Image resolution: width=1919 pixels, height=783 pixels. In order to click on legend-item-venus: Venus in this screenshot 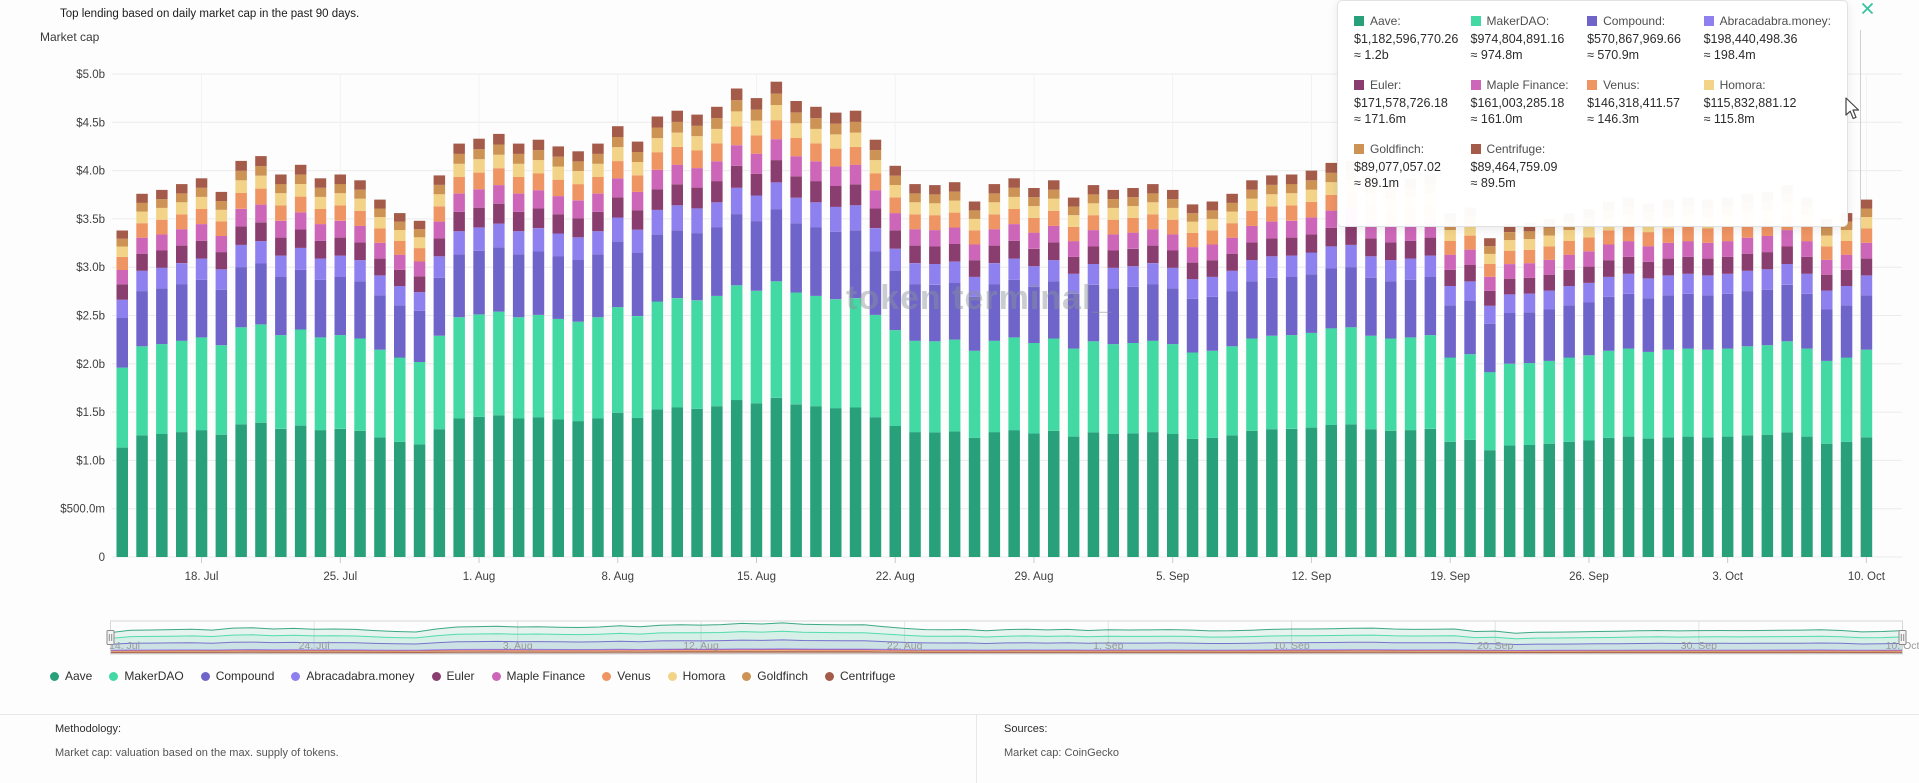, I will do `click(626, 676)`.